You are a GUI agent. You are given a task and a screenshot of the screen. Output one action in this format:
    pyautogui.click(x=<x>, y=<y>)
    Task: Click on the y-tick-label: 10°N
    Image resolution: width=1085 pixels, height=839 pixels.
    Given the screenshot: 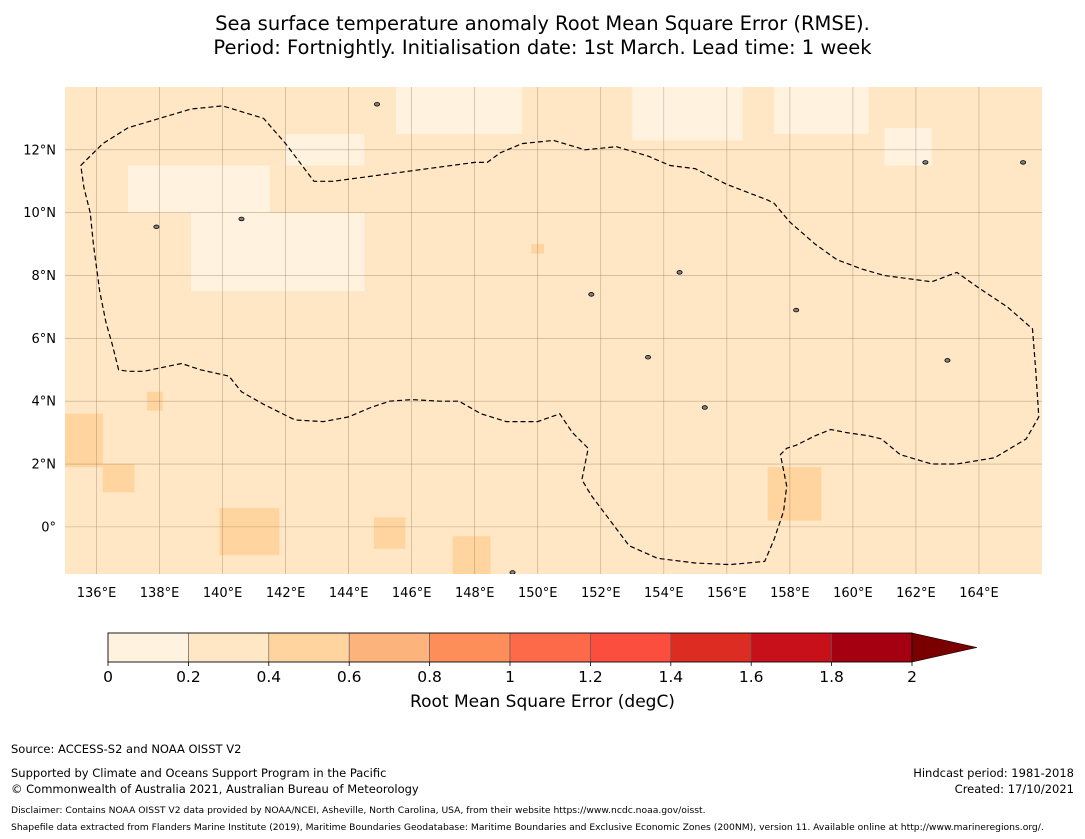 What is the action you would take?
    pyautogui.click(x=39, y=213)
    